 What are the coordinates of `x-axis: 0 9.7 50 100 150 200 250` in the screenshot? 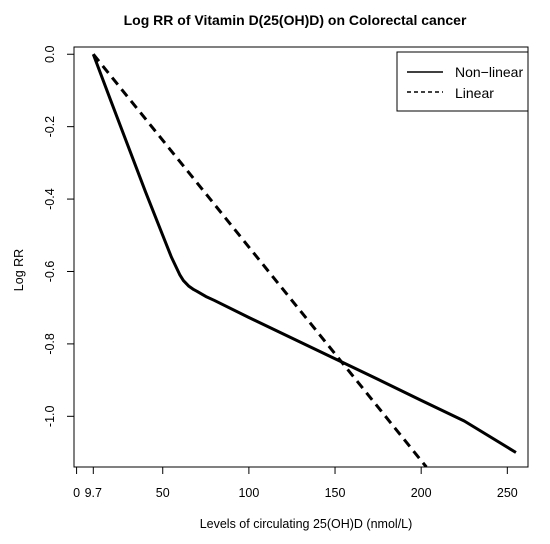 It's located at (295, 483).